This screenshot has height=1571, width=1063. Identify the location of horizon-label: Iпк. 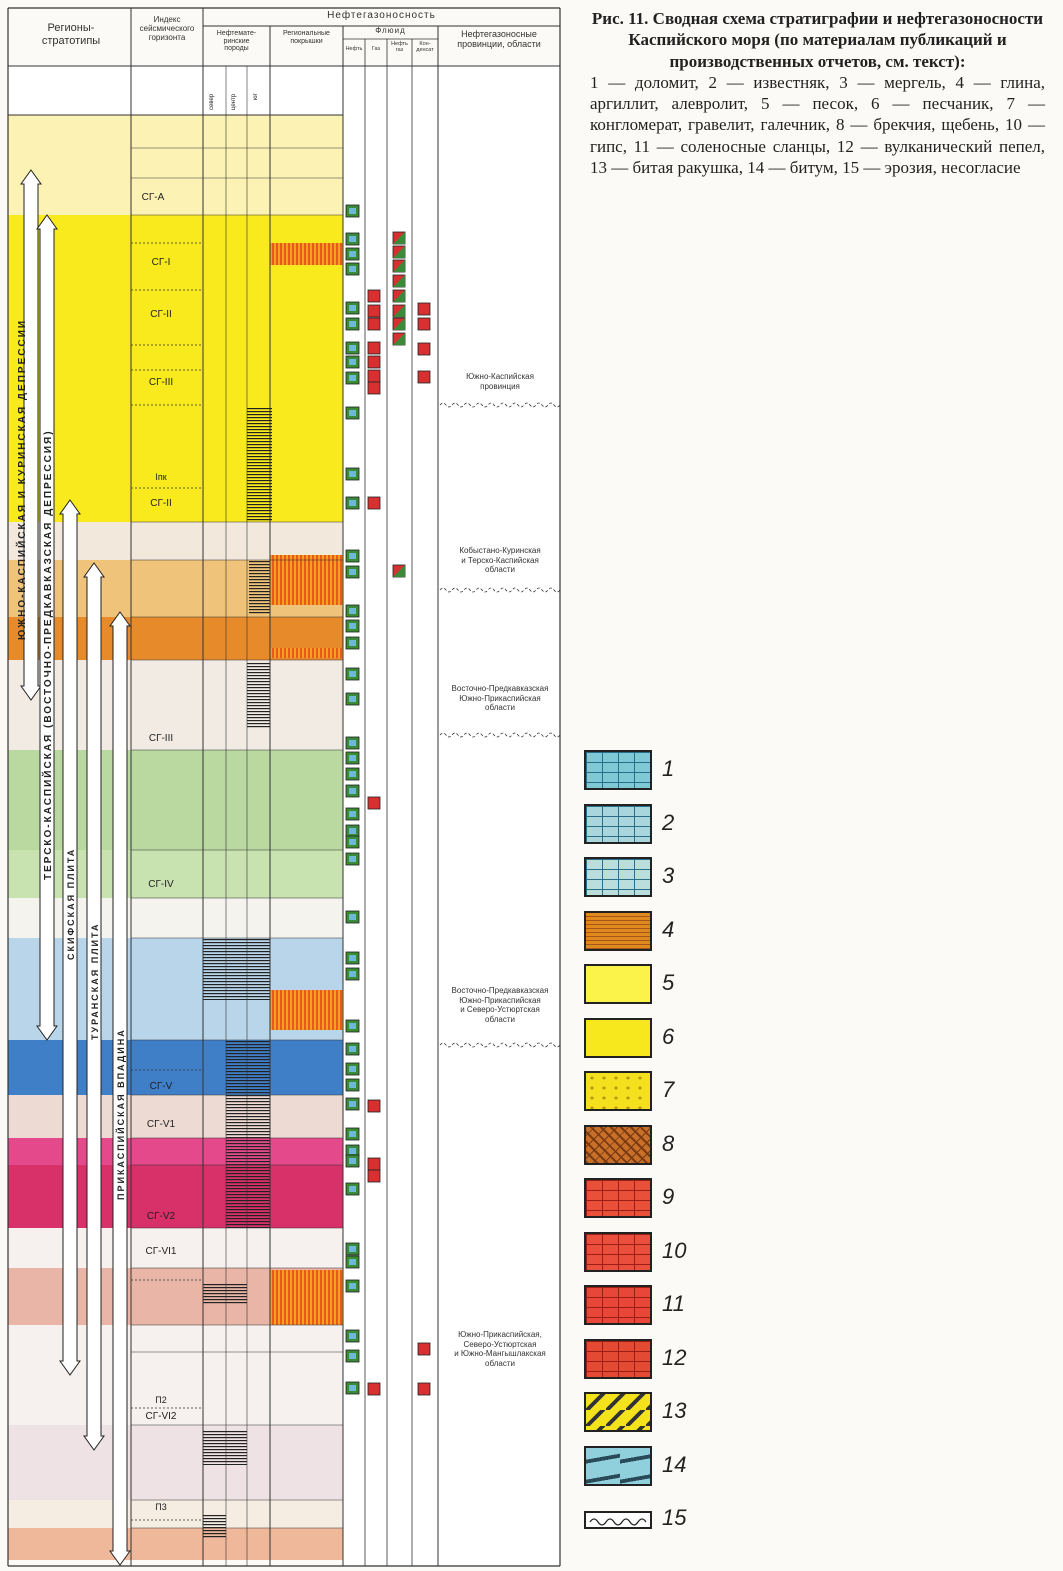
(161, 477).